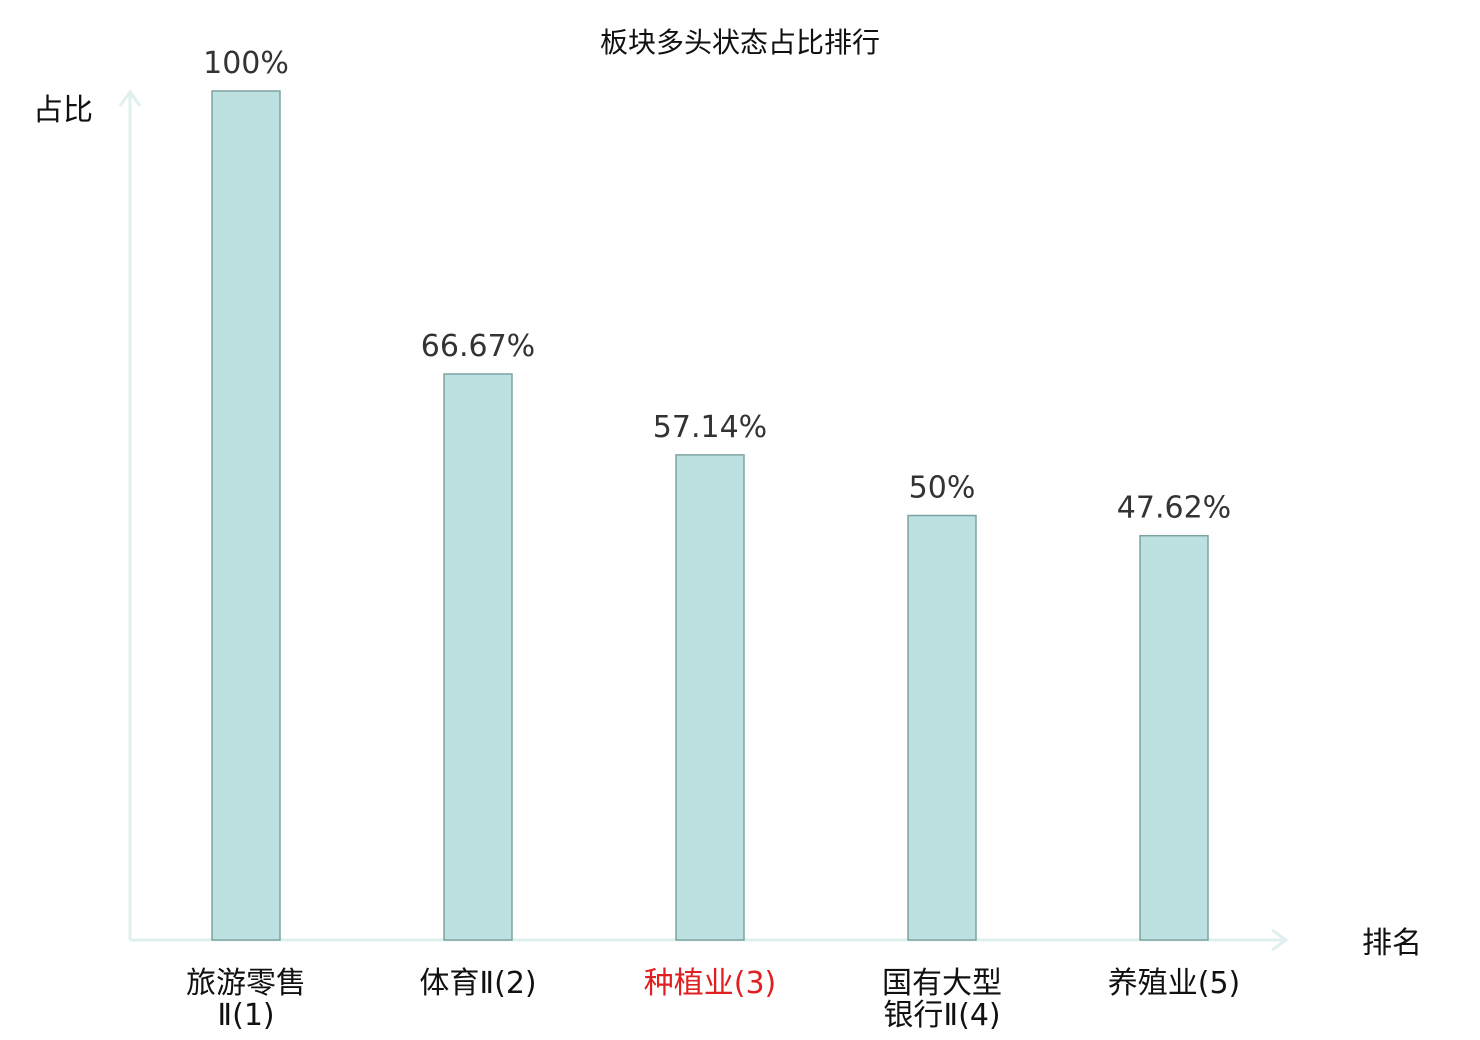  What do you see at coordinates (245, 1015) in the screenshot?
I see `category-label-1-line-2: Ⅱ(1)` at bounding box center [245, 1015].